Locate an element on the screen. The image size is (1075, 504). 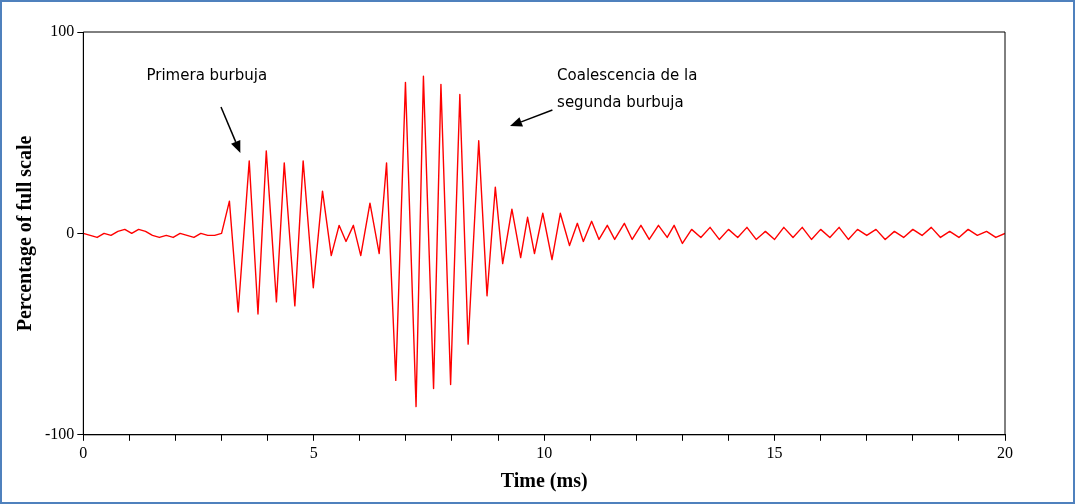
y-tick-label: -100 is located at coordinates (60, 433).